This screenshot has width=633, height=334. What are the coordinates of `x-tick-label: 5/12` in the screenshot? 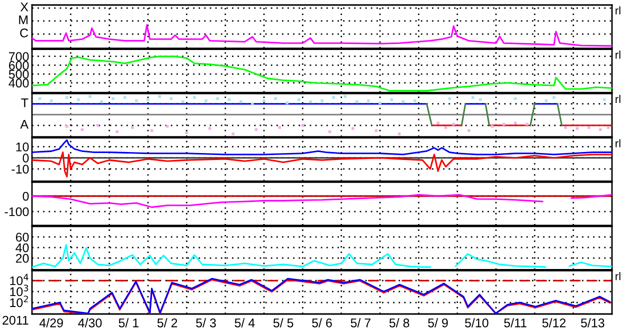 It's located at (554, 323).